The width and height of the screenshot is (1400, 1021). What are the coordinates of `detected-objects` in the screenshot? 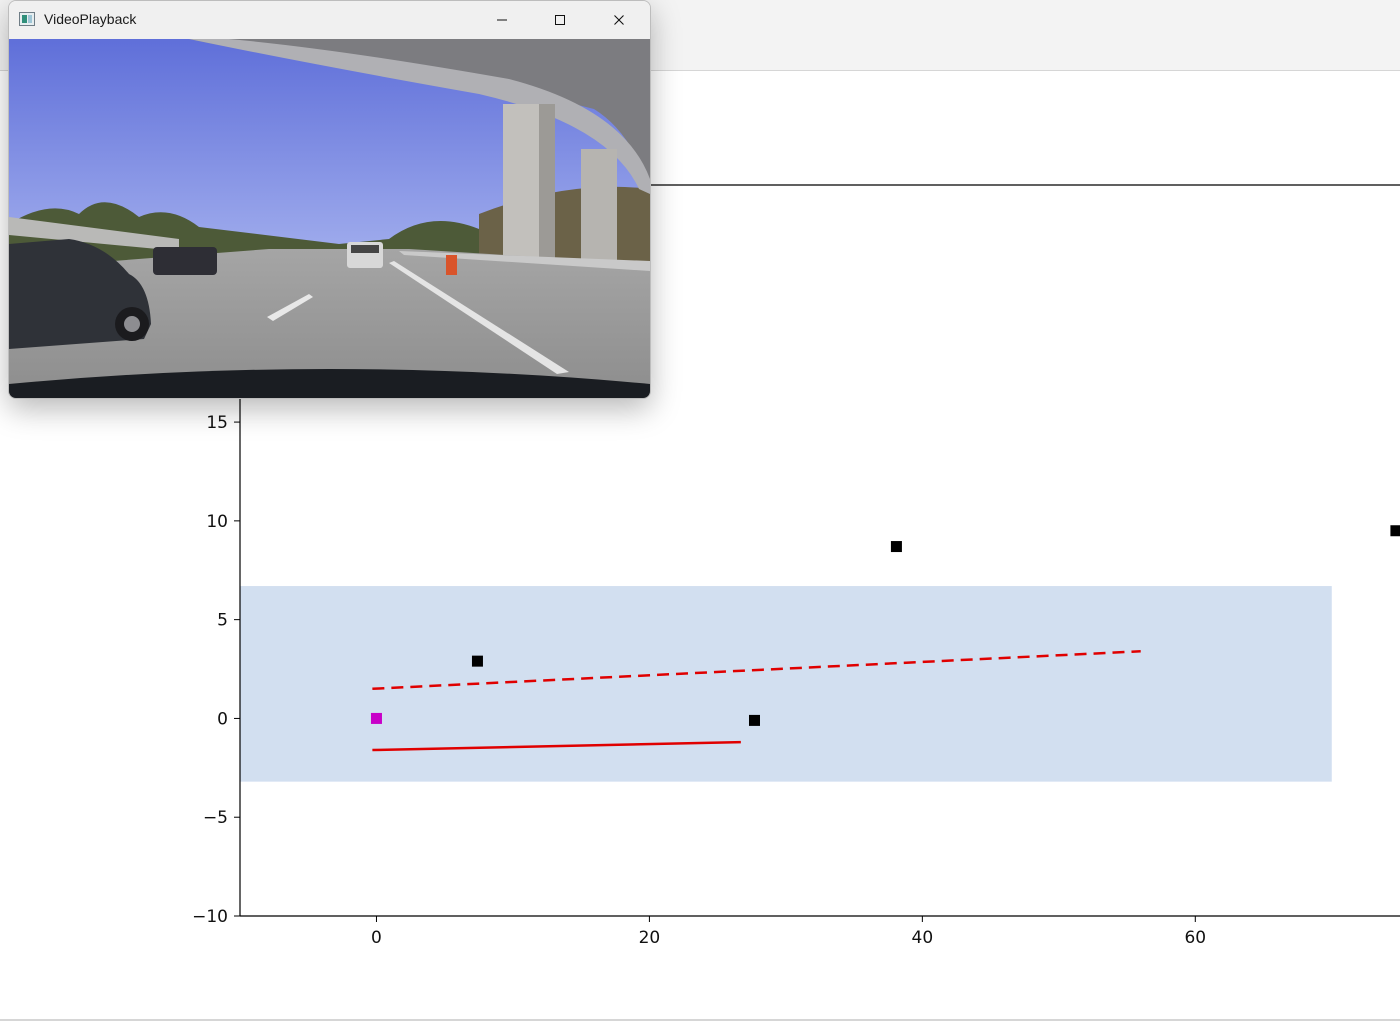 It's located at (935, 625).